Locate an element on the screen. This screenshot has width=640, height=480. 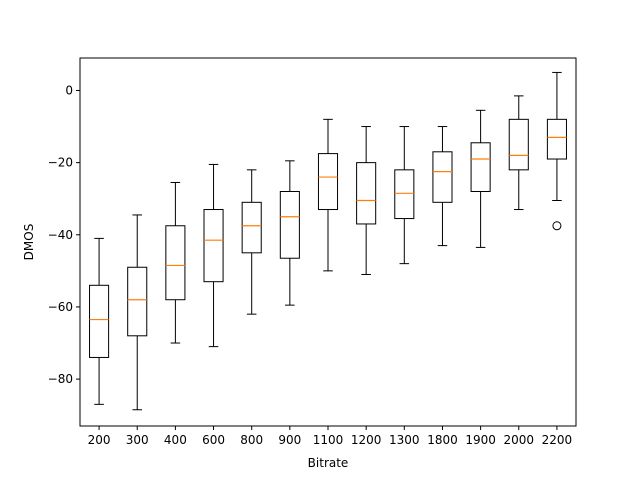
y-tick-label: −40 is located at coordinates (60, 235).